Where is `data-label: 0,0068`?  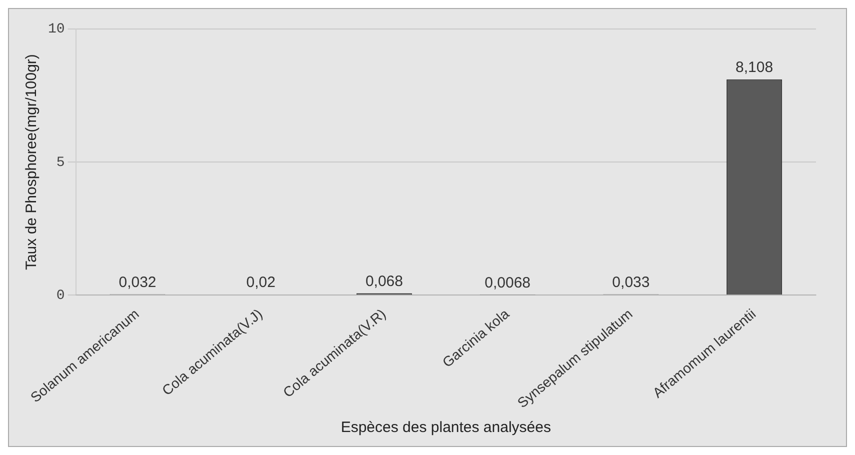
data-label: 0,0068 is located at coordinates (507, 283).